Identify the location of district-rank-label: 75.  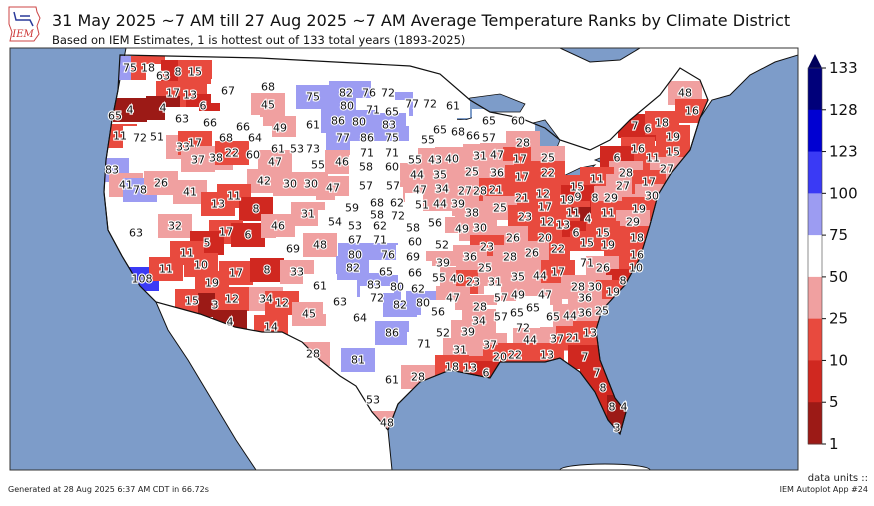
(392, 138).